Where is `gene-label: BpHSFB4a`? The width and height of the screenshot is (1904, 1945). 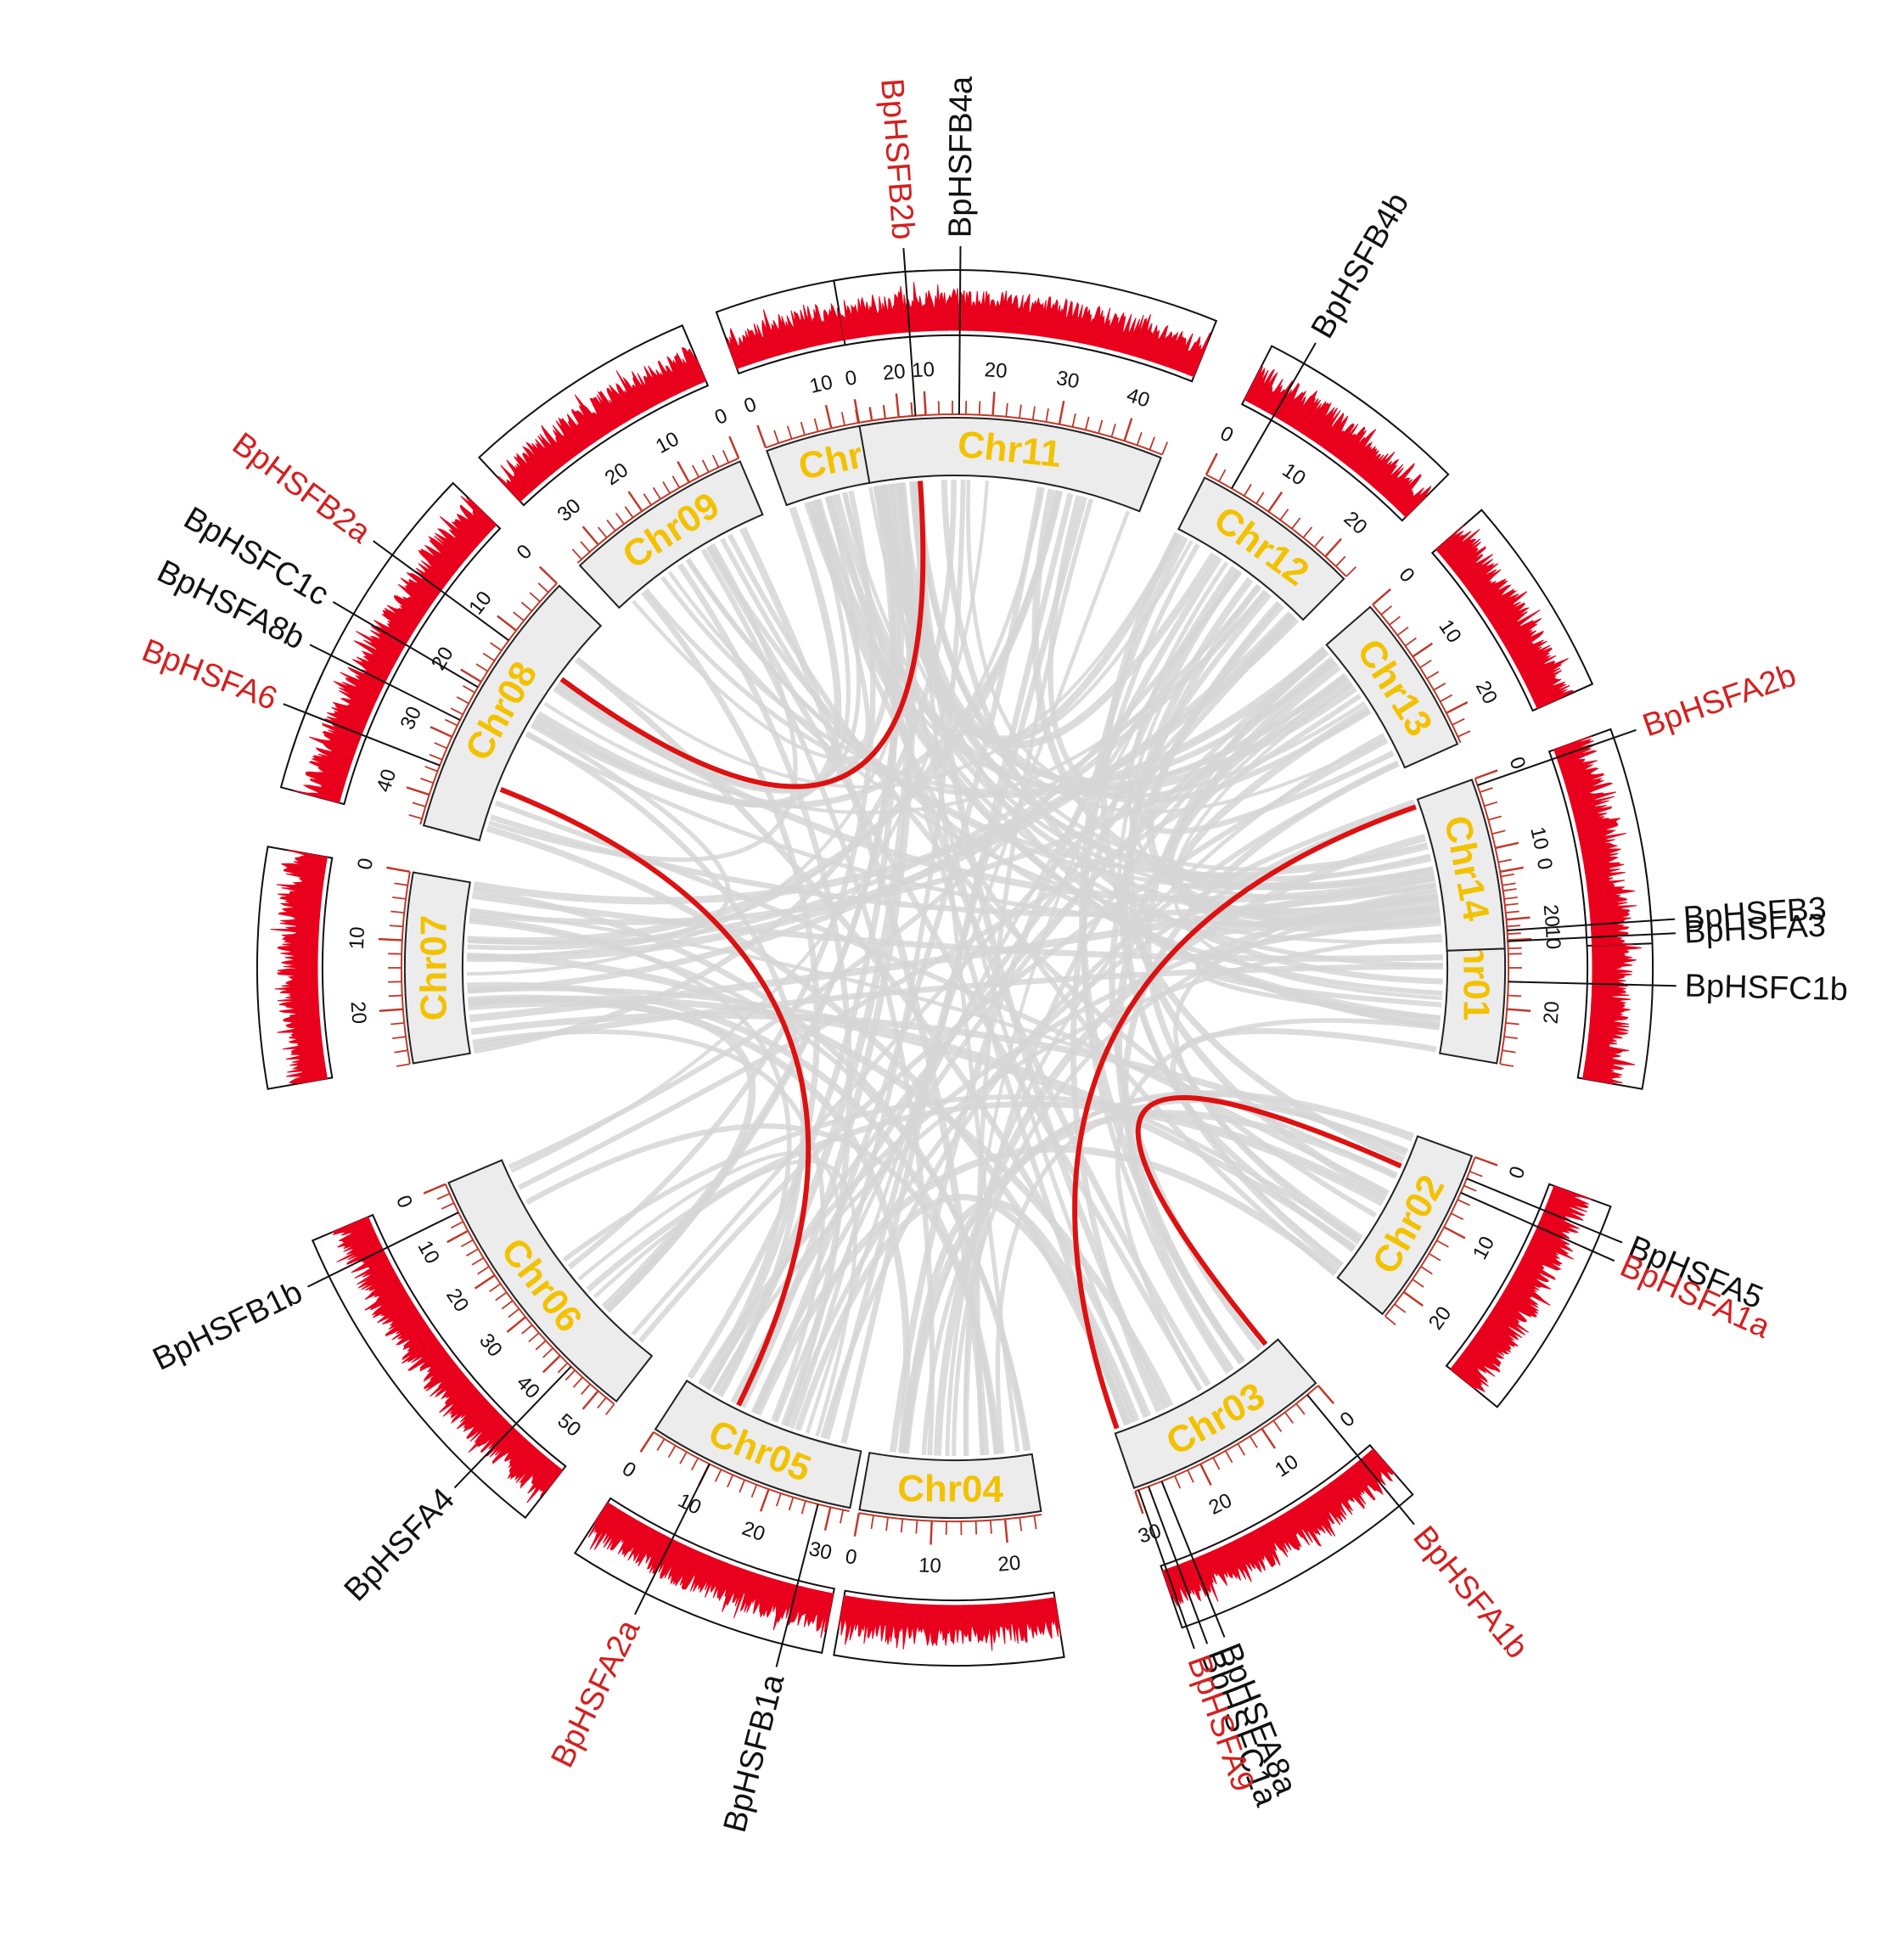 gene-label: BpHSFB4a is located at coordinates (962, 157).